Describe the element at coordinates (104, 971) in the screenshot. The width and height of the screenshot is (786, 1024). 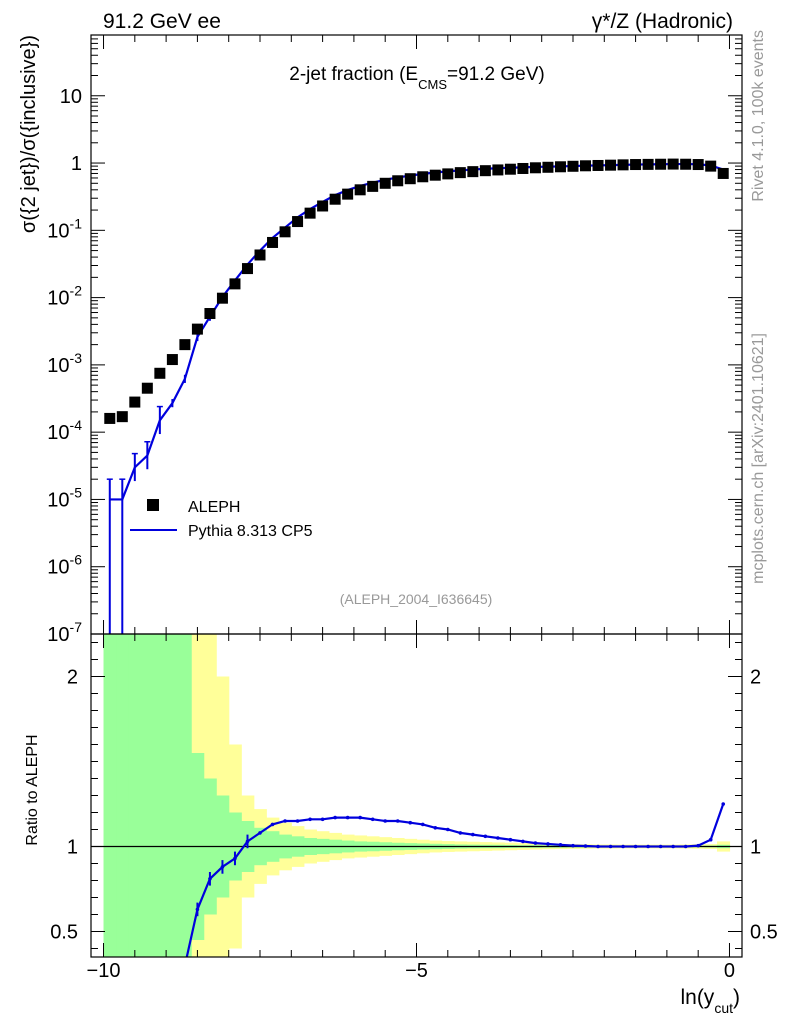
I see `x-tick-label: −10` at that location.